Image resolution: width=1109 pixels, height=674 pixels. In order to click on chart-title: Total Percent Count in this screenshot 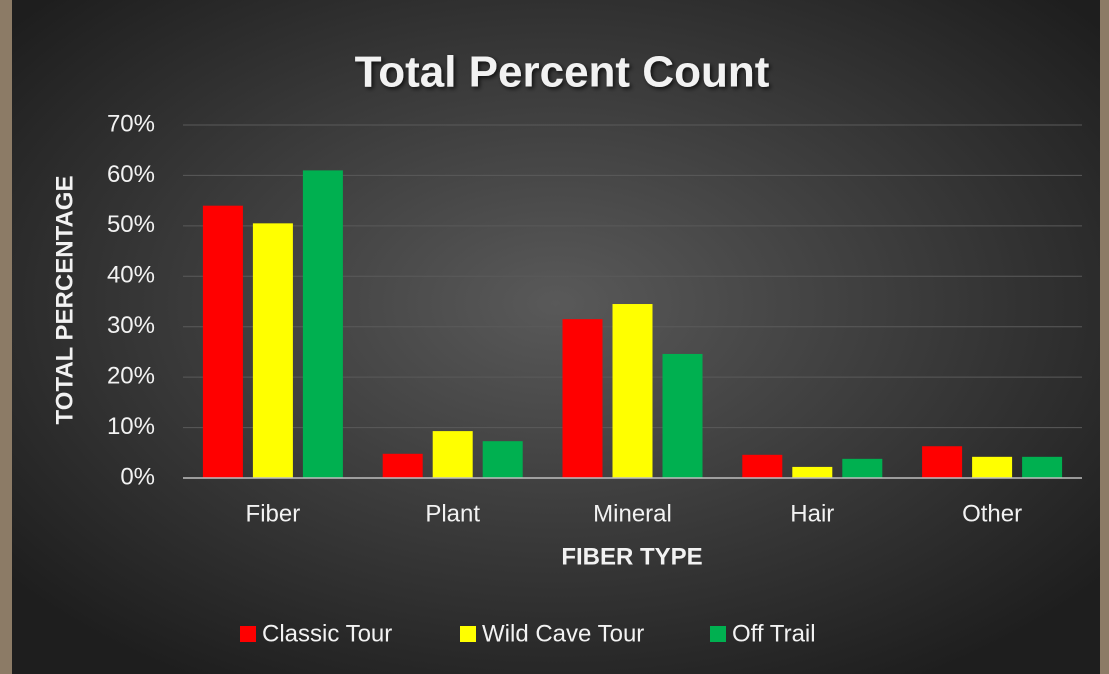, I will do `click(562, 72)`.